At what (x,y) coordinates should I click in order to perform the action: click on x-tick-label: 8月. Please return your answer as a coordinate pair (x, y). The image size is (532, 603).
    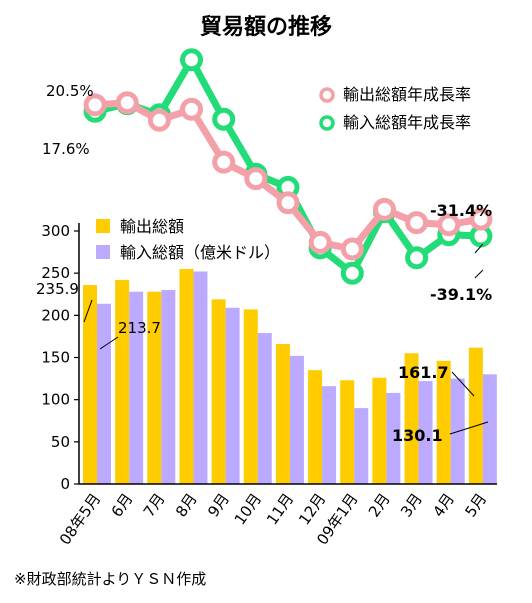
    Looking at the image, I should click on (186, 505).